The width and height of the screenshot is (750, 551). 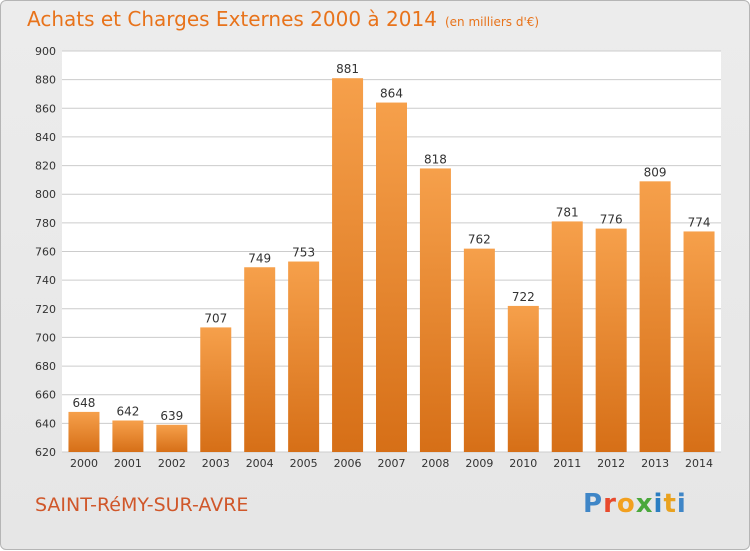 What do you see at coordinates (142, 505) in the screenshot?
I see `commune-name: SAINT-RéMY-SUR-AVRE` at bounding box center [142, 505].